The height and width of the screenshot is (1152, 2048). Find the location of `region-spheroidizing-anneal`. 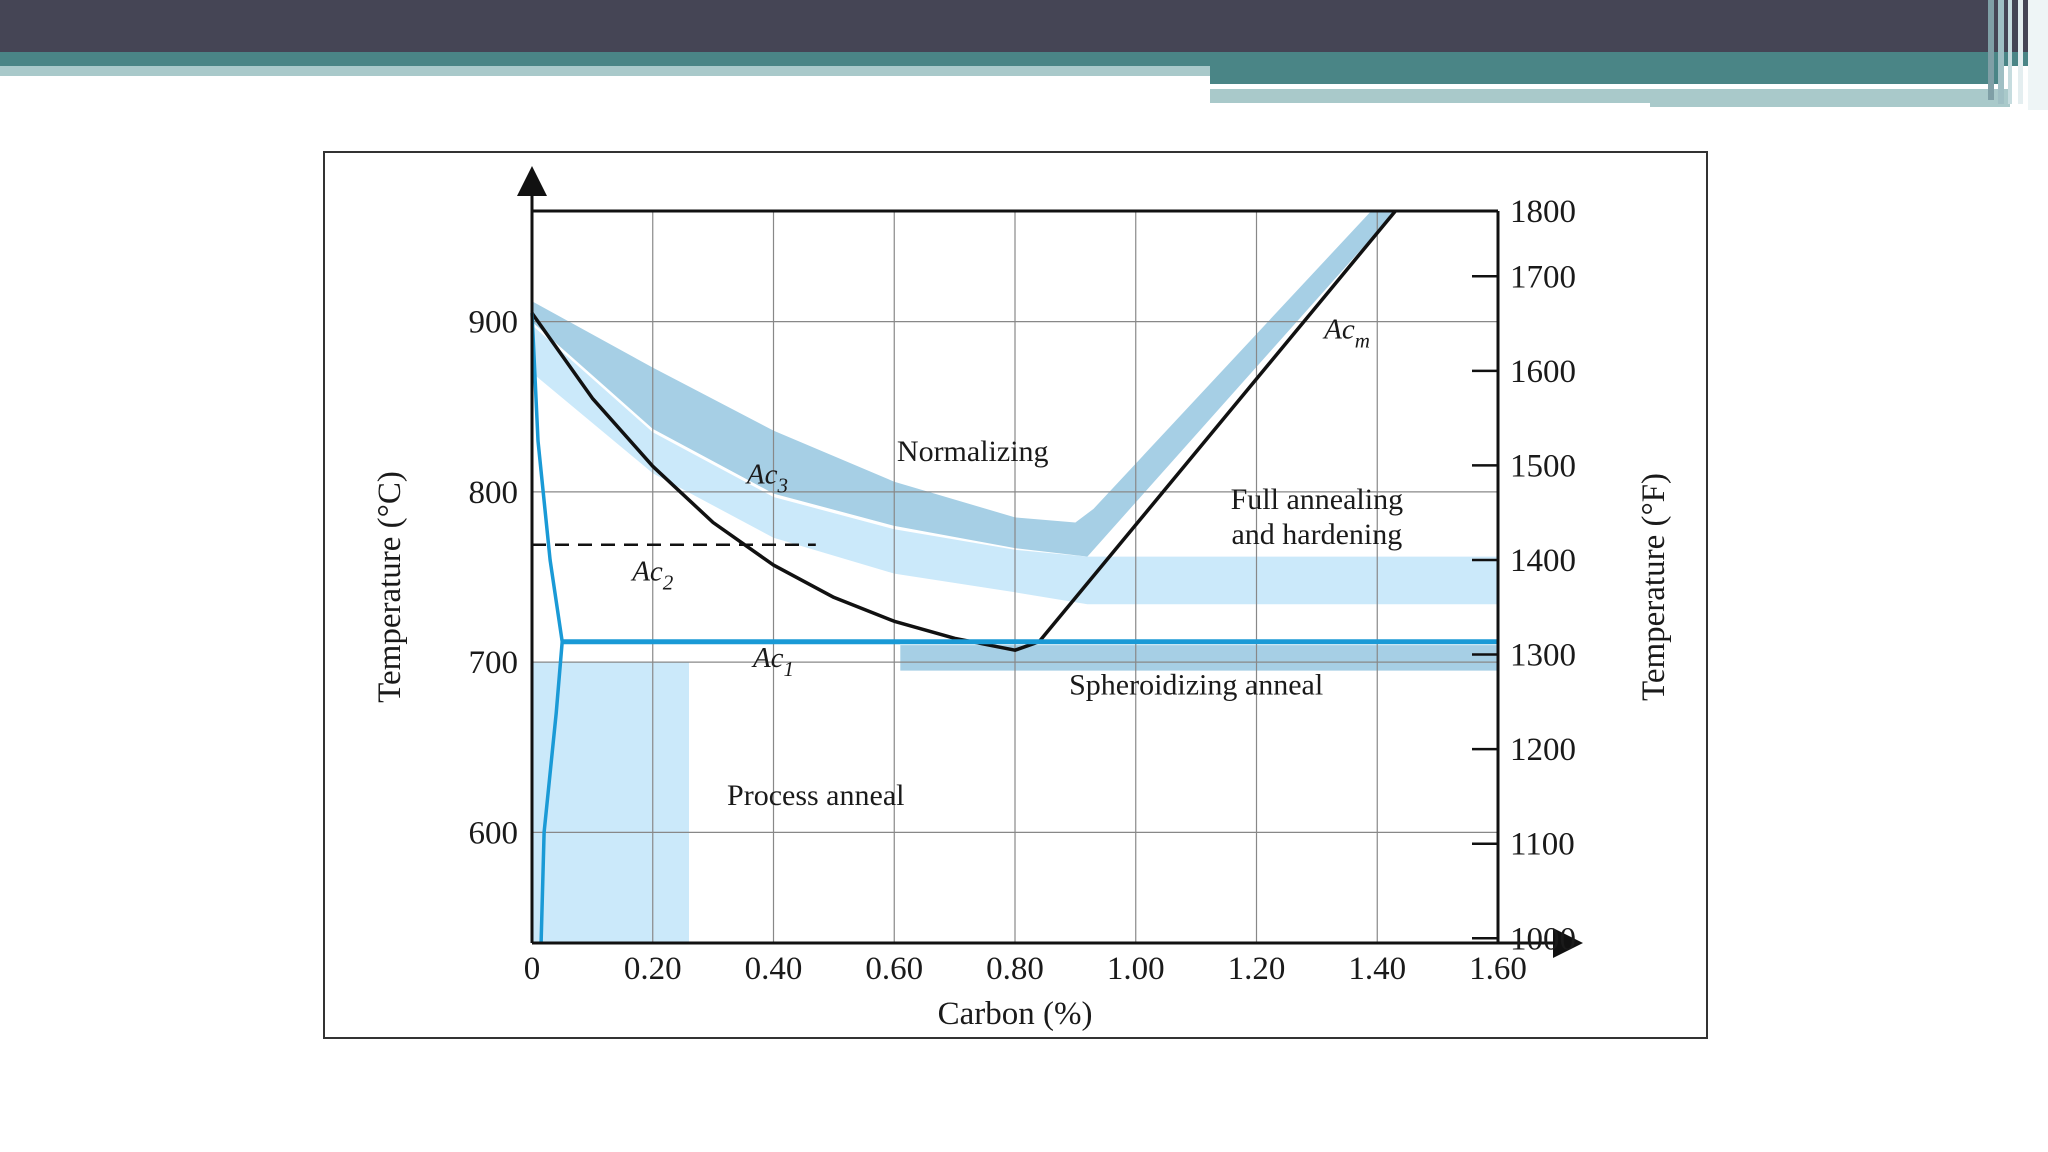

region-spheroidizing-anneal is located at coordinates (1199, 658).